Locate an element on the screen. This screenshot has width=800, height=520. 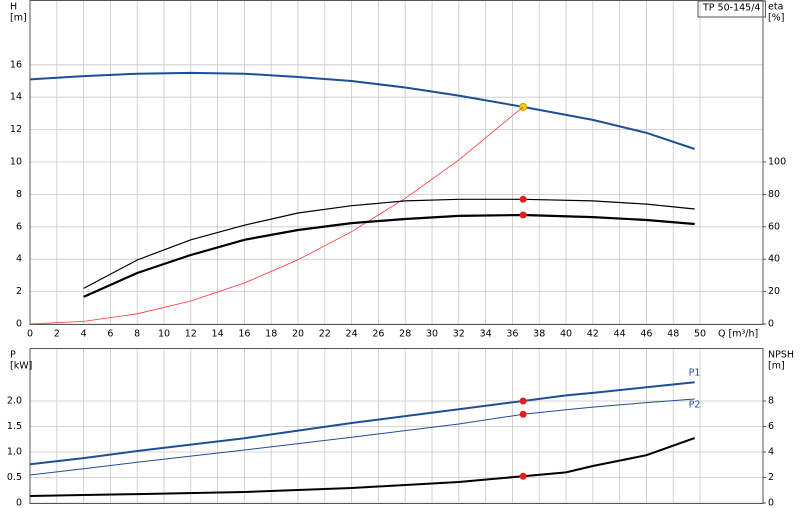
x-tick-label: 2 is located at coordinates (57, 334).